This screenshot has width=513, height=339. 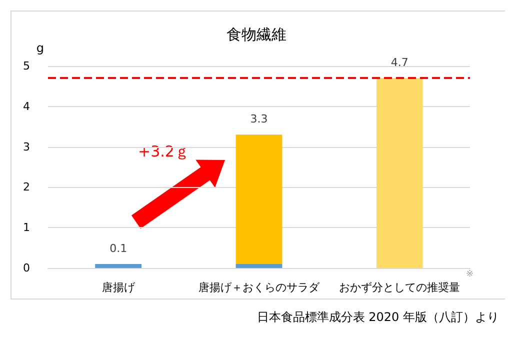 I want to click on total-label: 0.1, so click(x=119, y=248).